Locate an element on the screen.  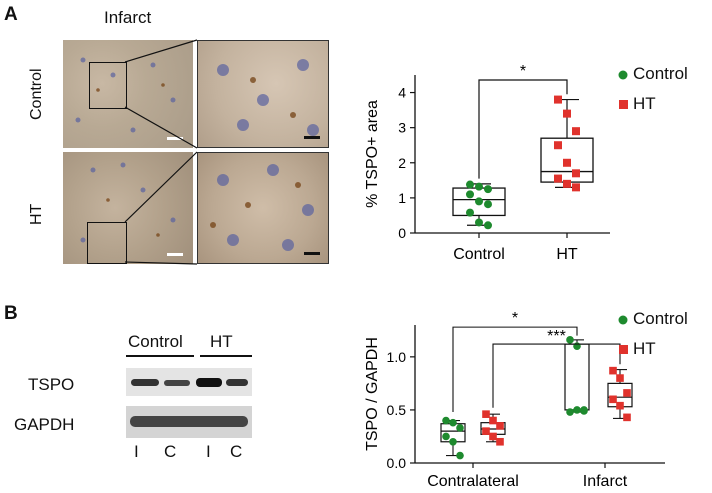
micrograph-ht-low is located at coordinates (128, 208).